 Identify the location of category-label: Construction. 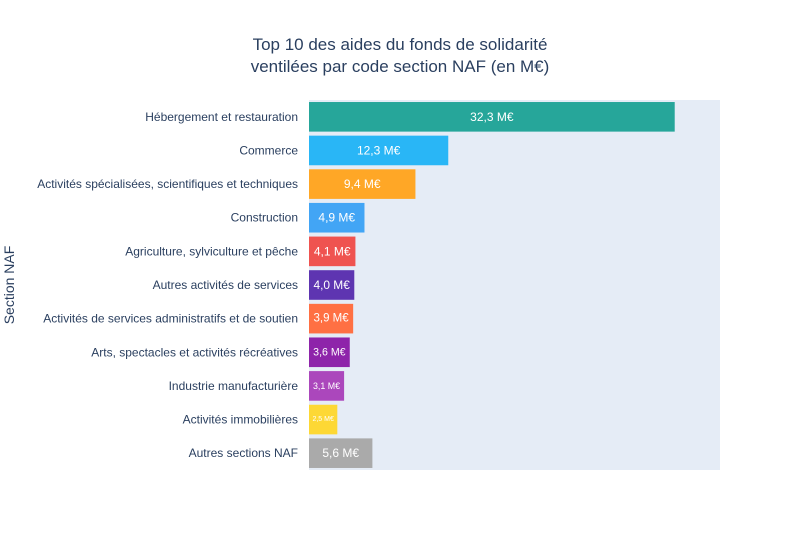
(264, 218).